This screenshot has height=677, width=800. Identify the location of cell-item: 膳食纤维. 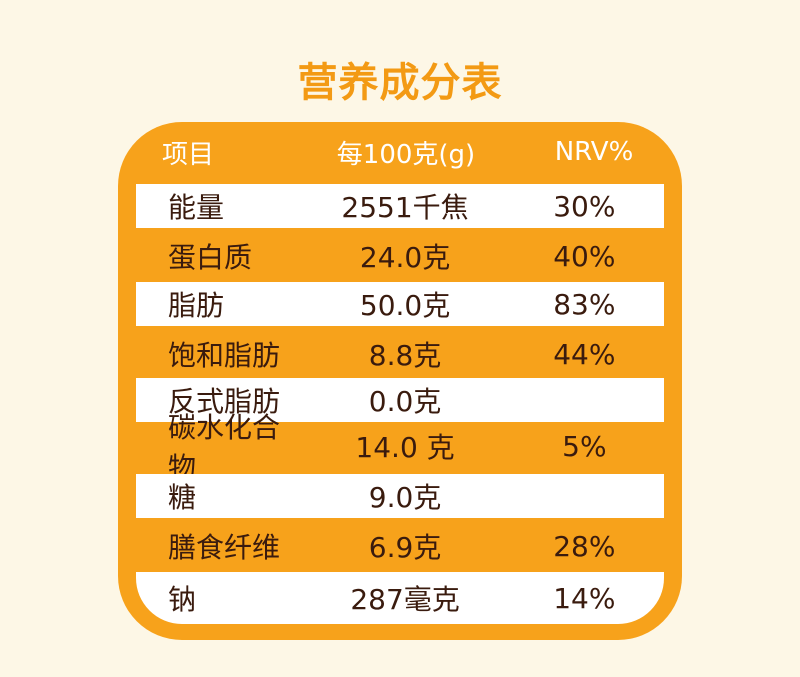
(224, 547).